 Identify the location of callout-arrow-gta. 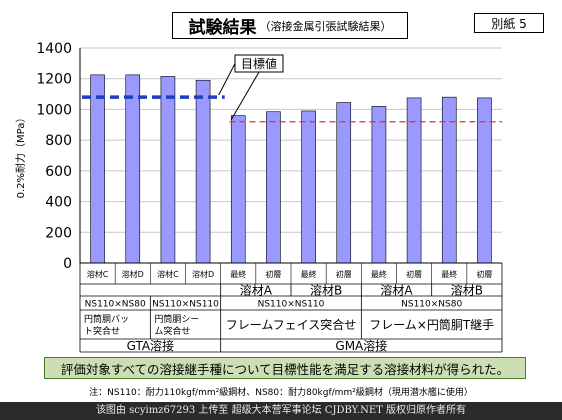
(227, 79).